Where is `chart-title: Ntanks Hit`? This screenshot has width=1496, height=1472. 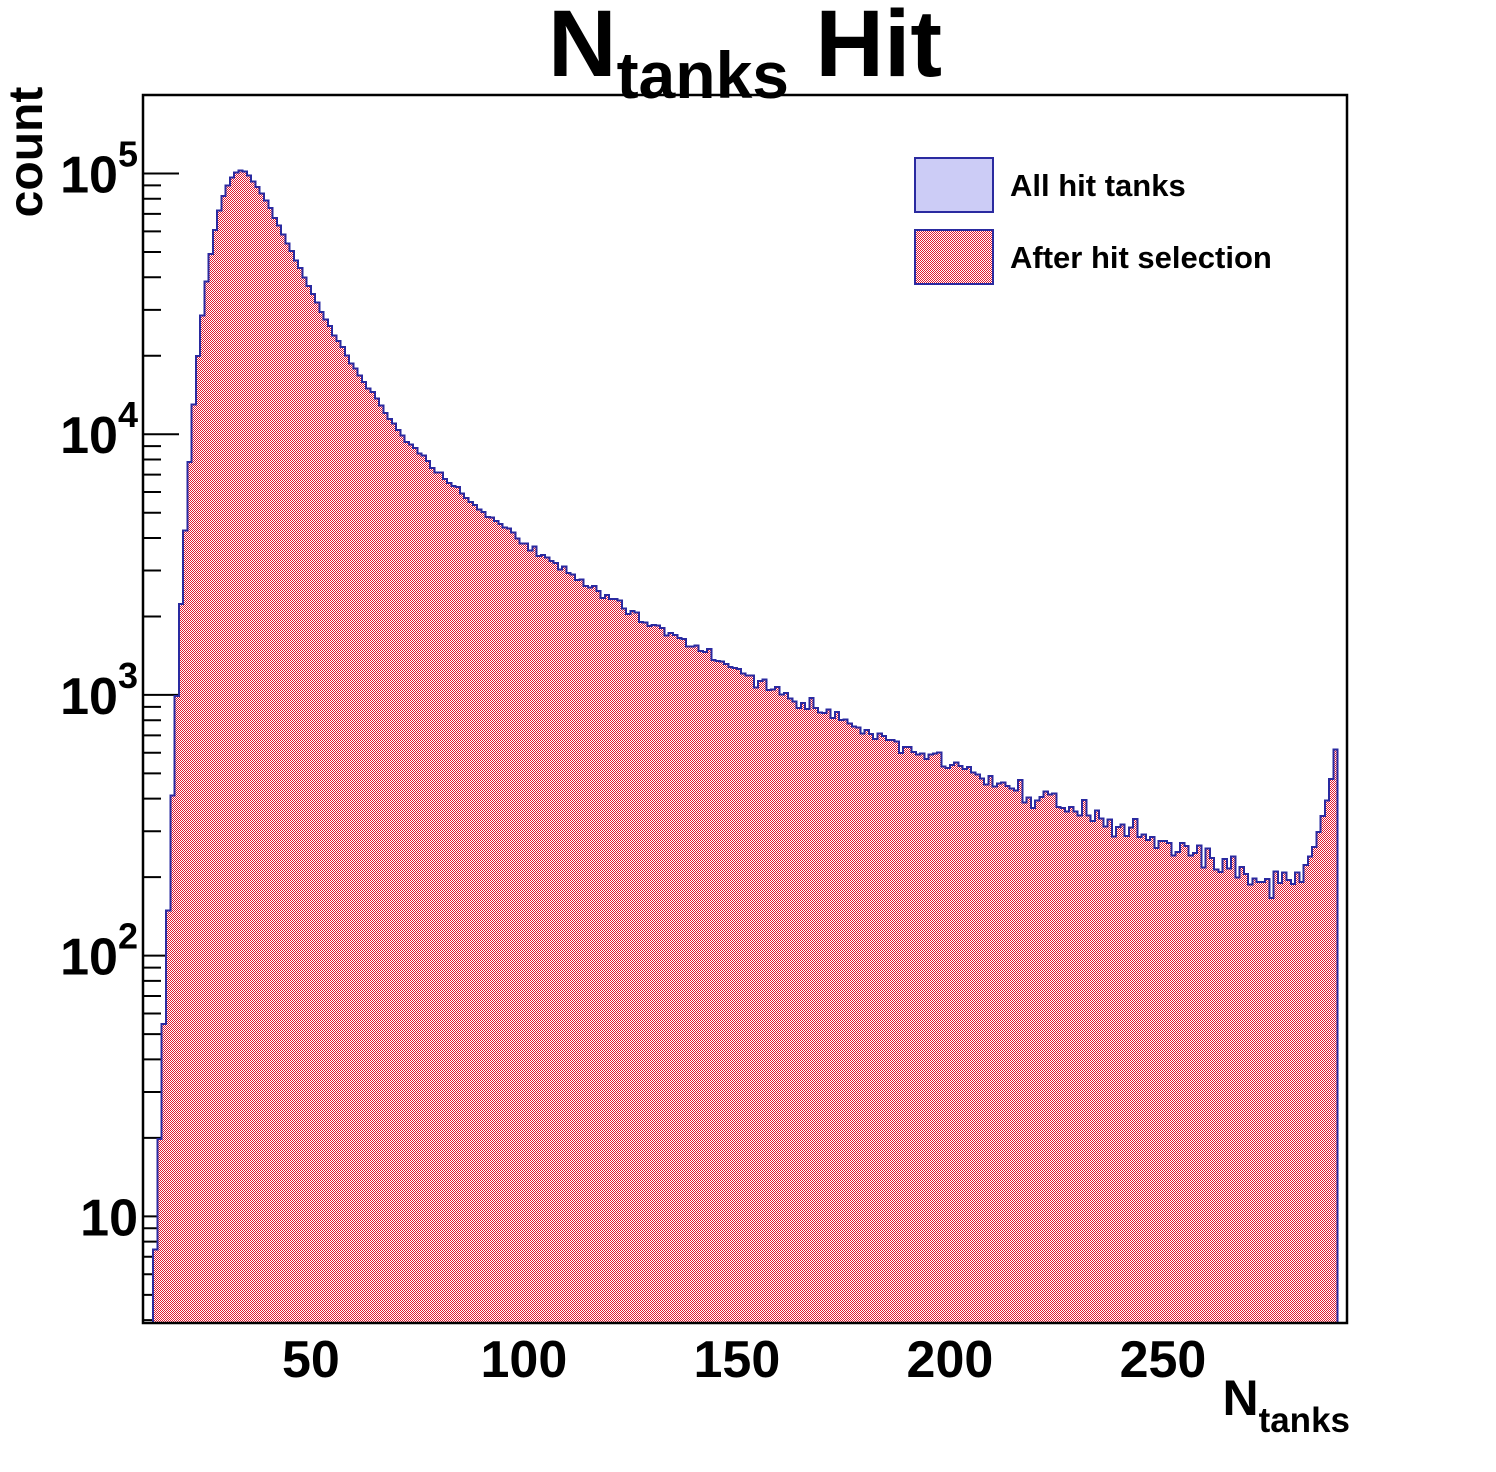
chart-title: Ntanks Hit is located at coordinates (745, 56).